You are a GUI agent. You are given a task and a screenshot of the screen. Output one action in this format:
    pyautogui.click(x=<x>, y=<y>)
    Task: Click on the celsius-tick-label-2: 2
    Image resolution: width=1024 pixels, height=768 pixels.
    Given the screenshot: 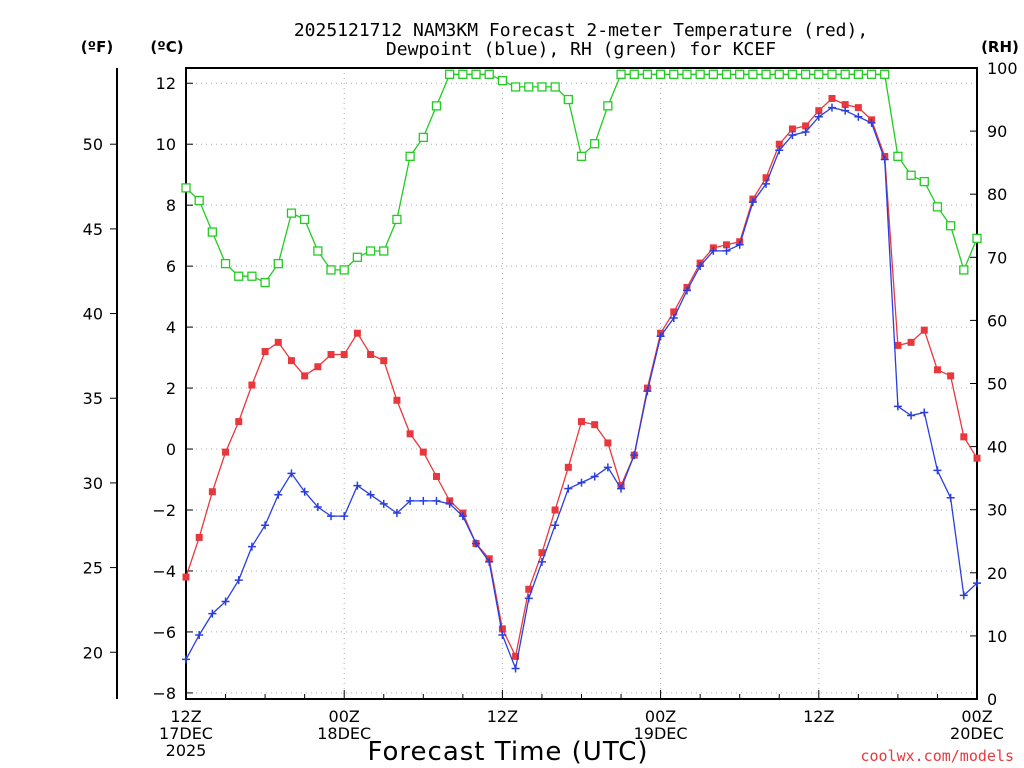 What is the action you would take?
    pyautogui.click(x=171, y=388)
    